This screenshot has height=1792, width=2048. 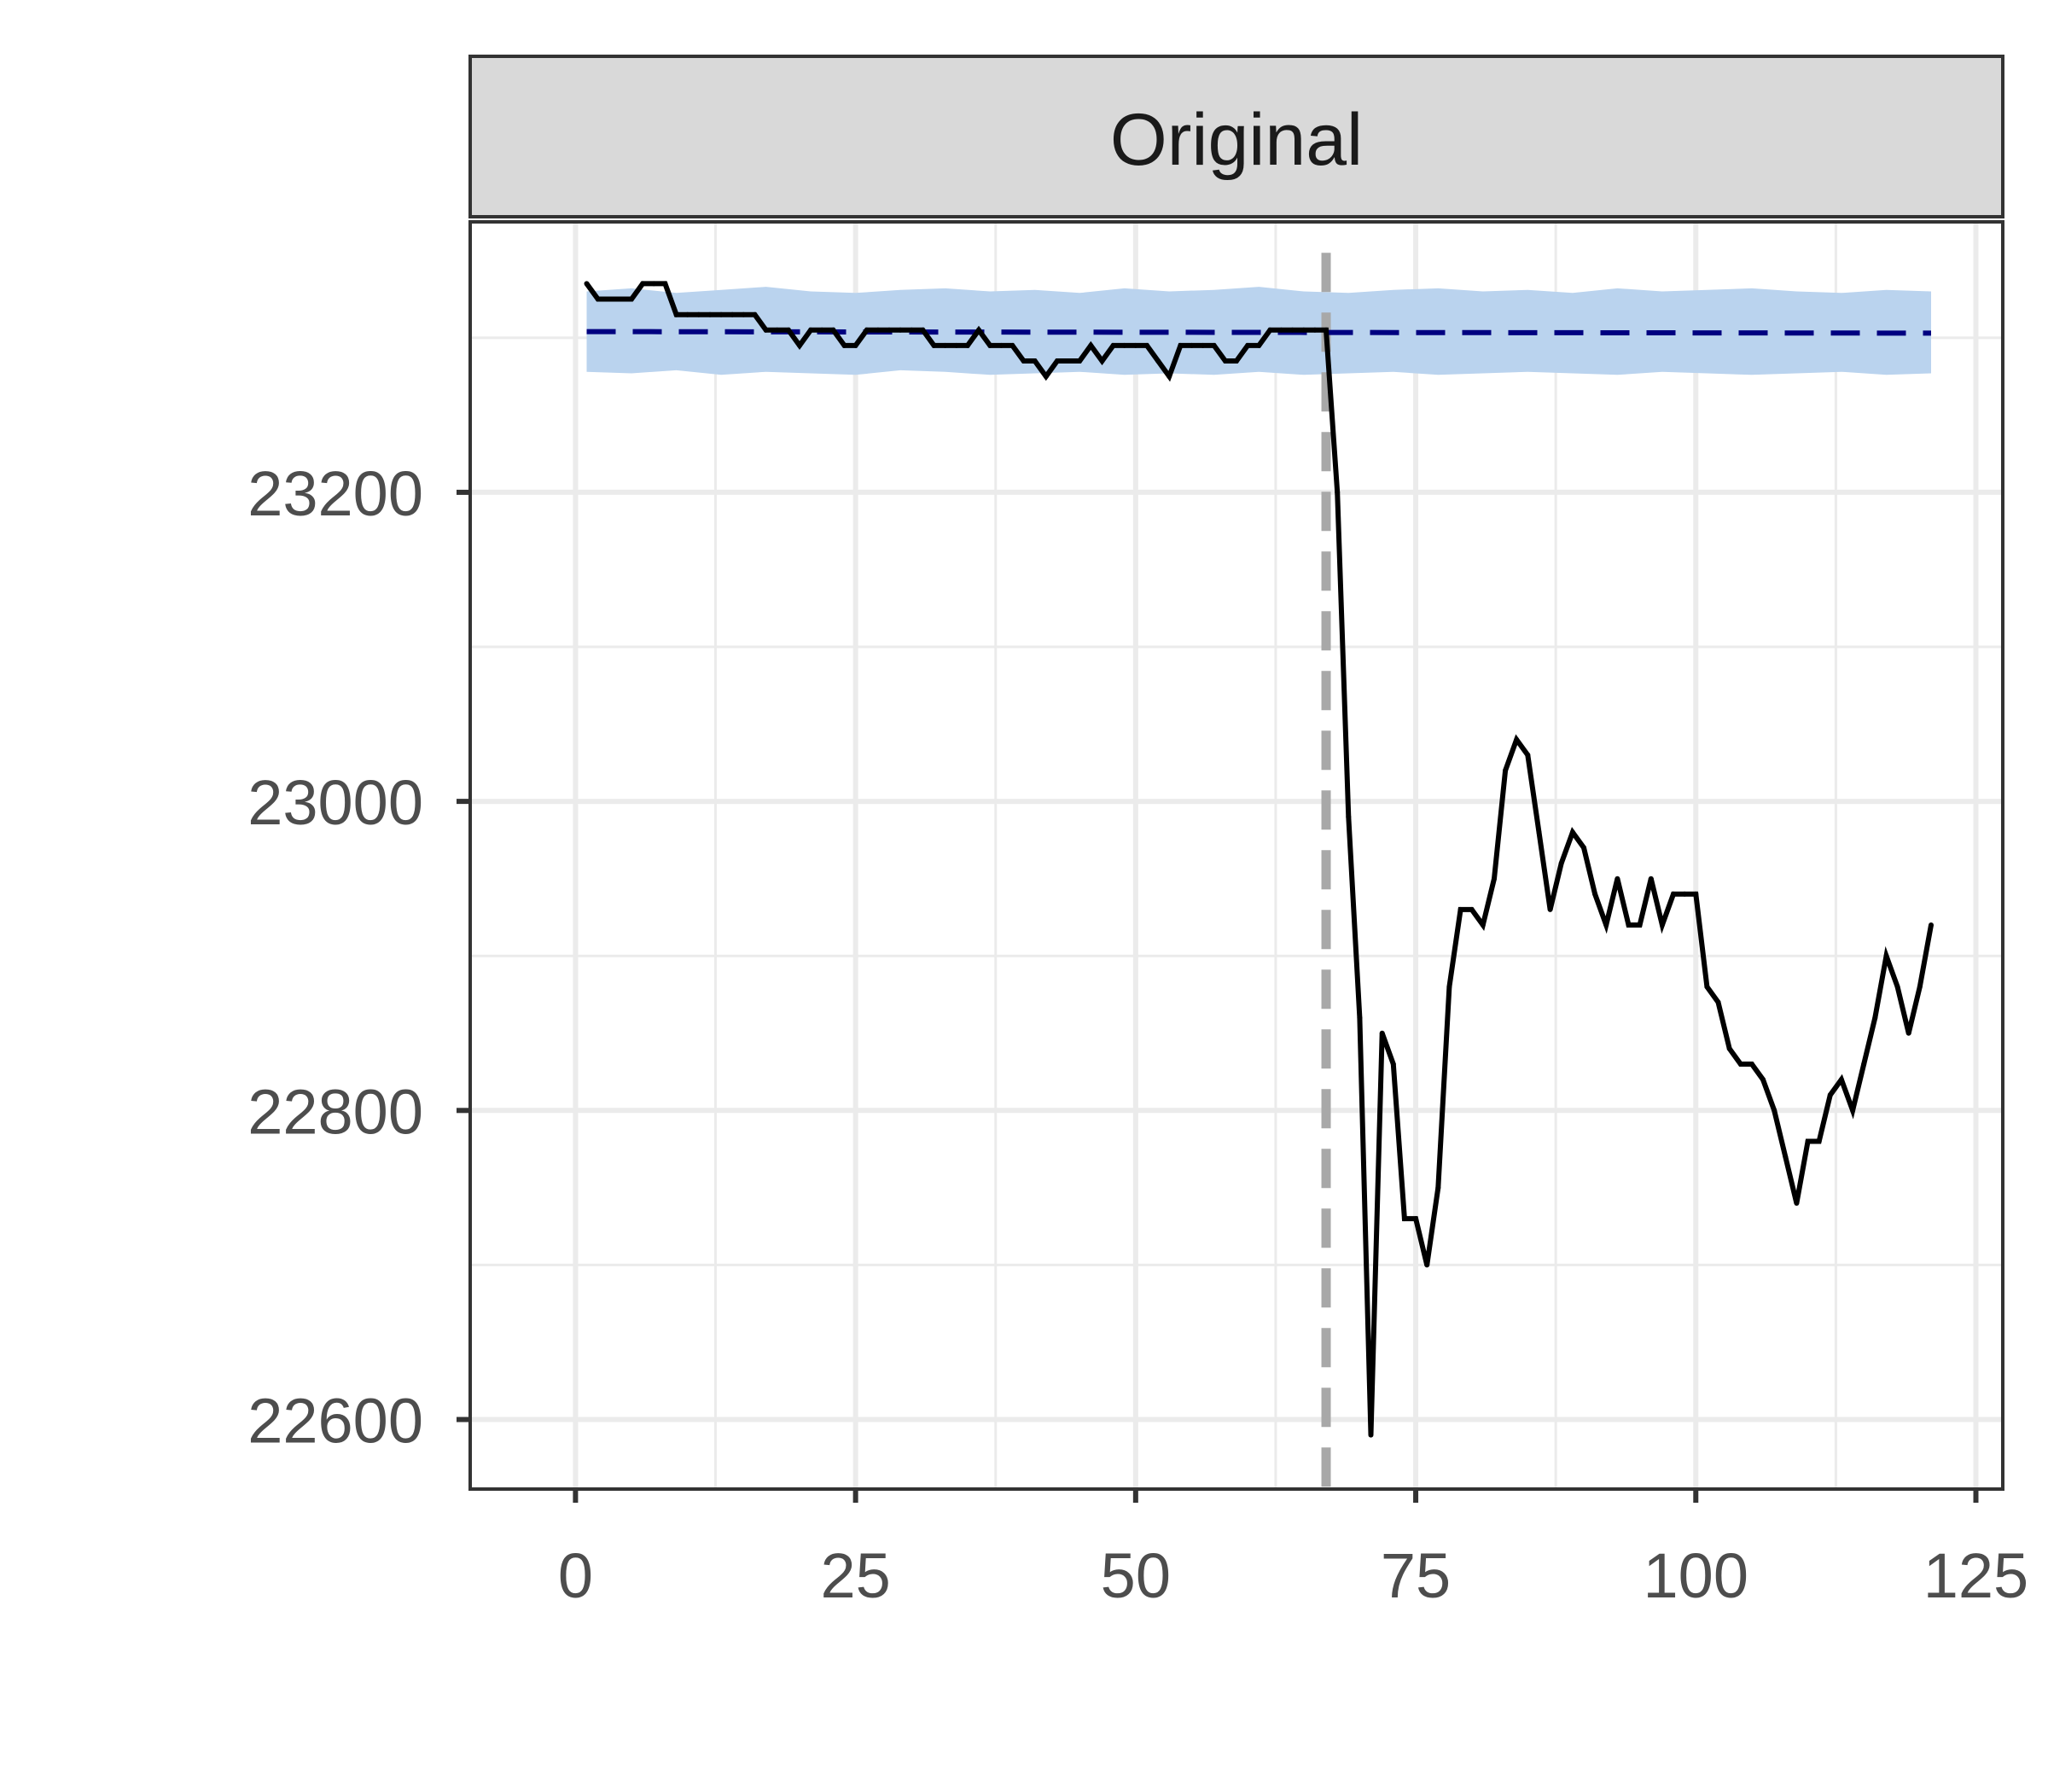 I want to click on x-axis-tick-label: 100, so click(x=1696, y=1575).